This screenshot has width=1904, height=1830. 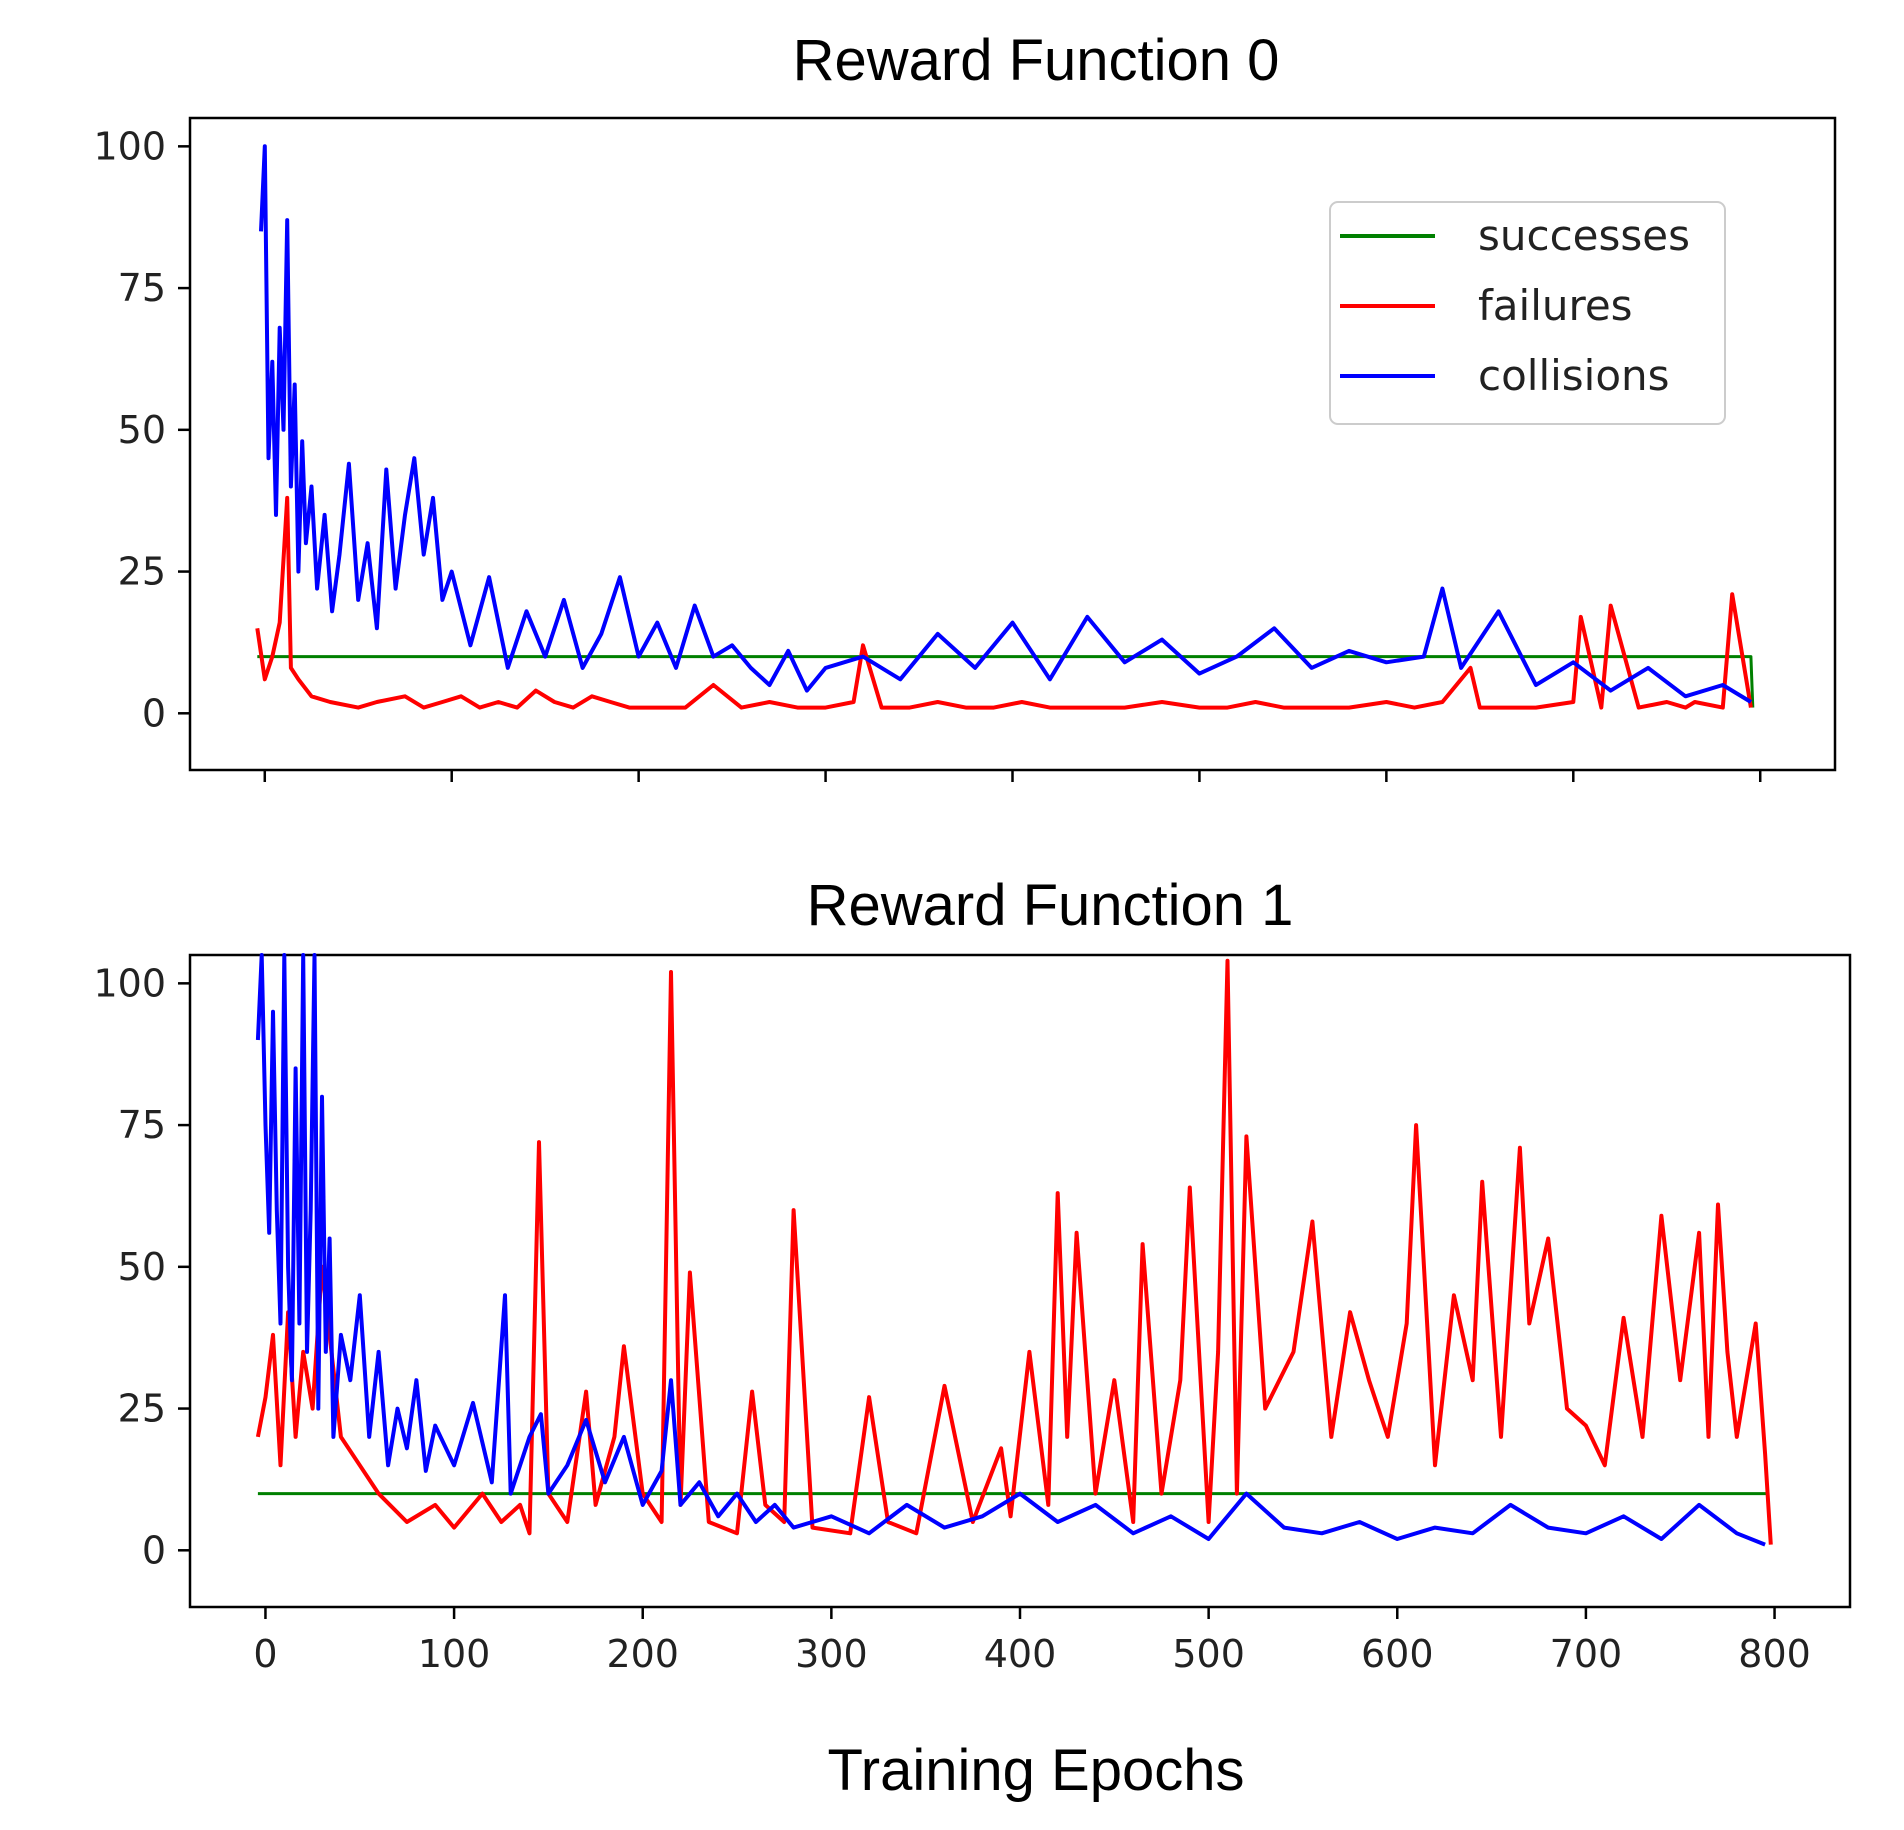 I want to click on x-tick-label: 600, so click(x=1397, y=1654).